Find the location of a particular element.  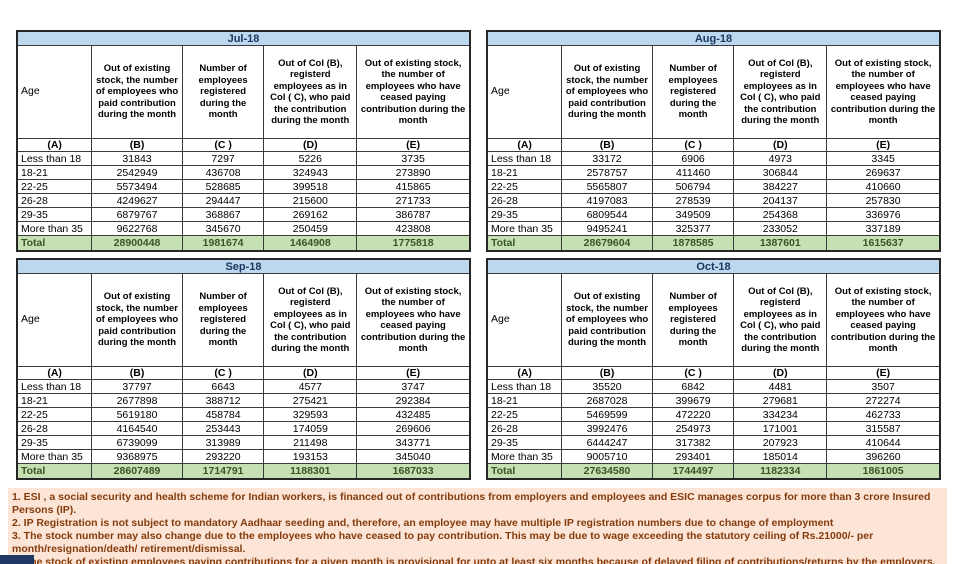

value-cell: 278539 is located at coordinates (693, 200).